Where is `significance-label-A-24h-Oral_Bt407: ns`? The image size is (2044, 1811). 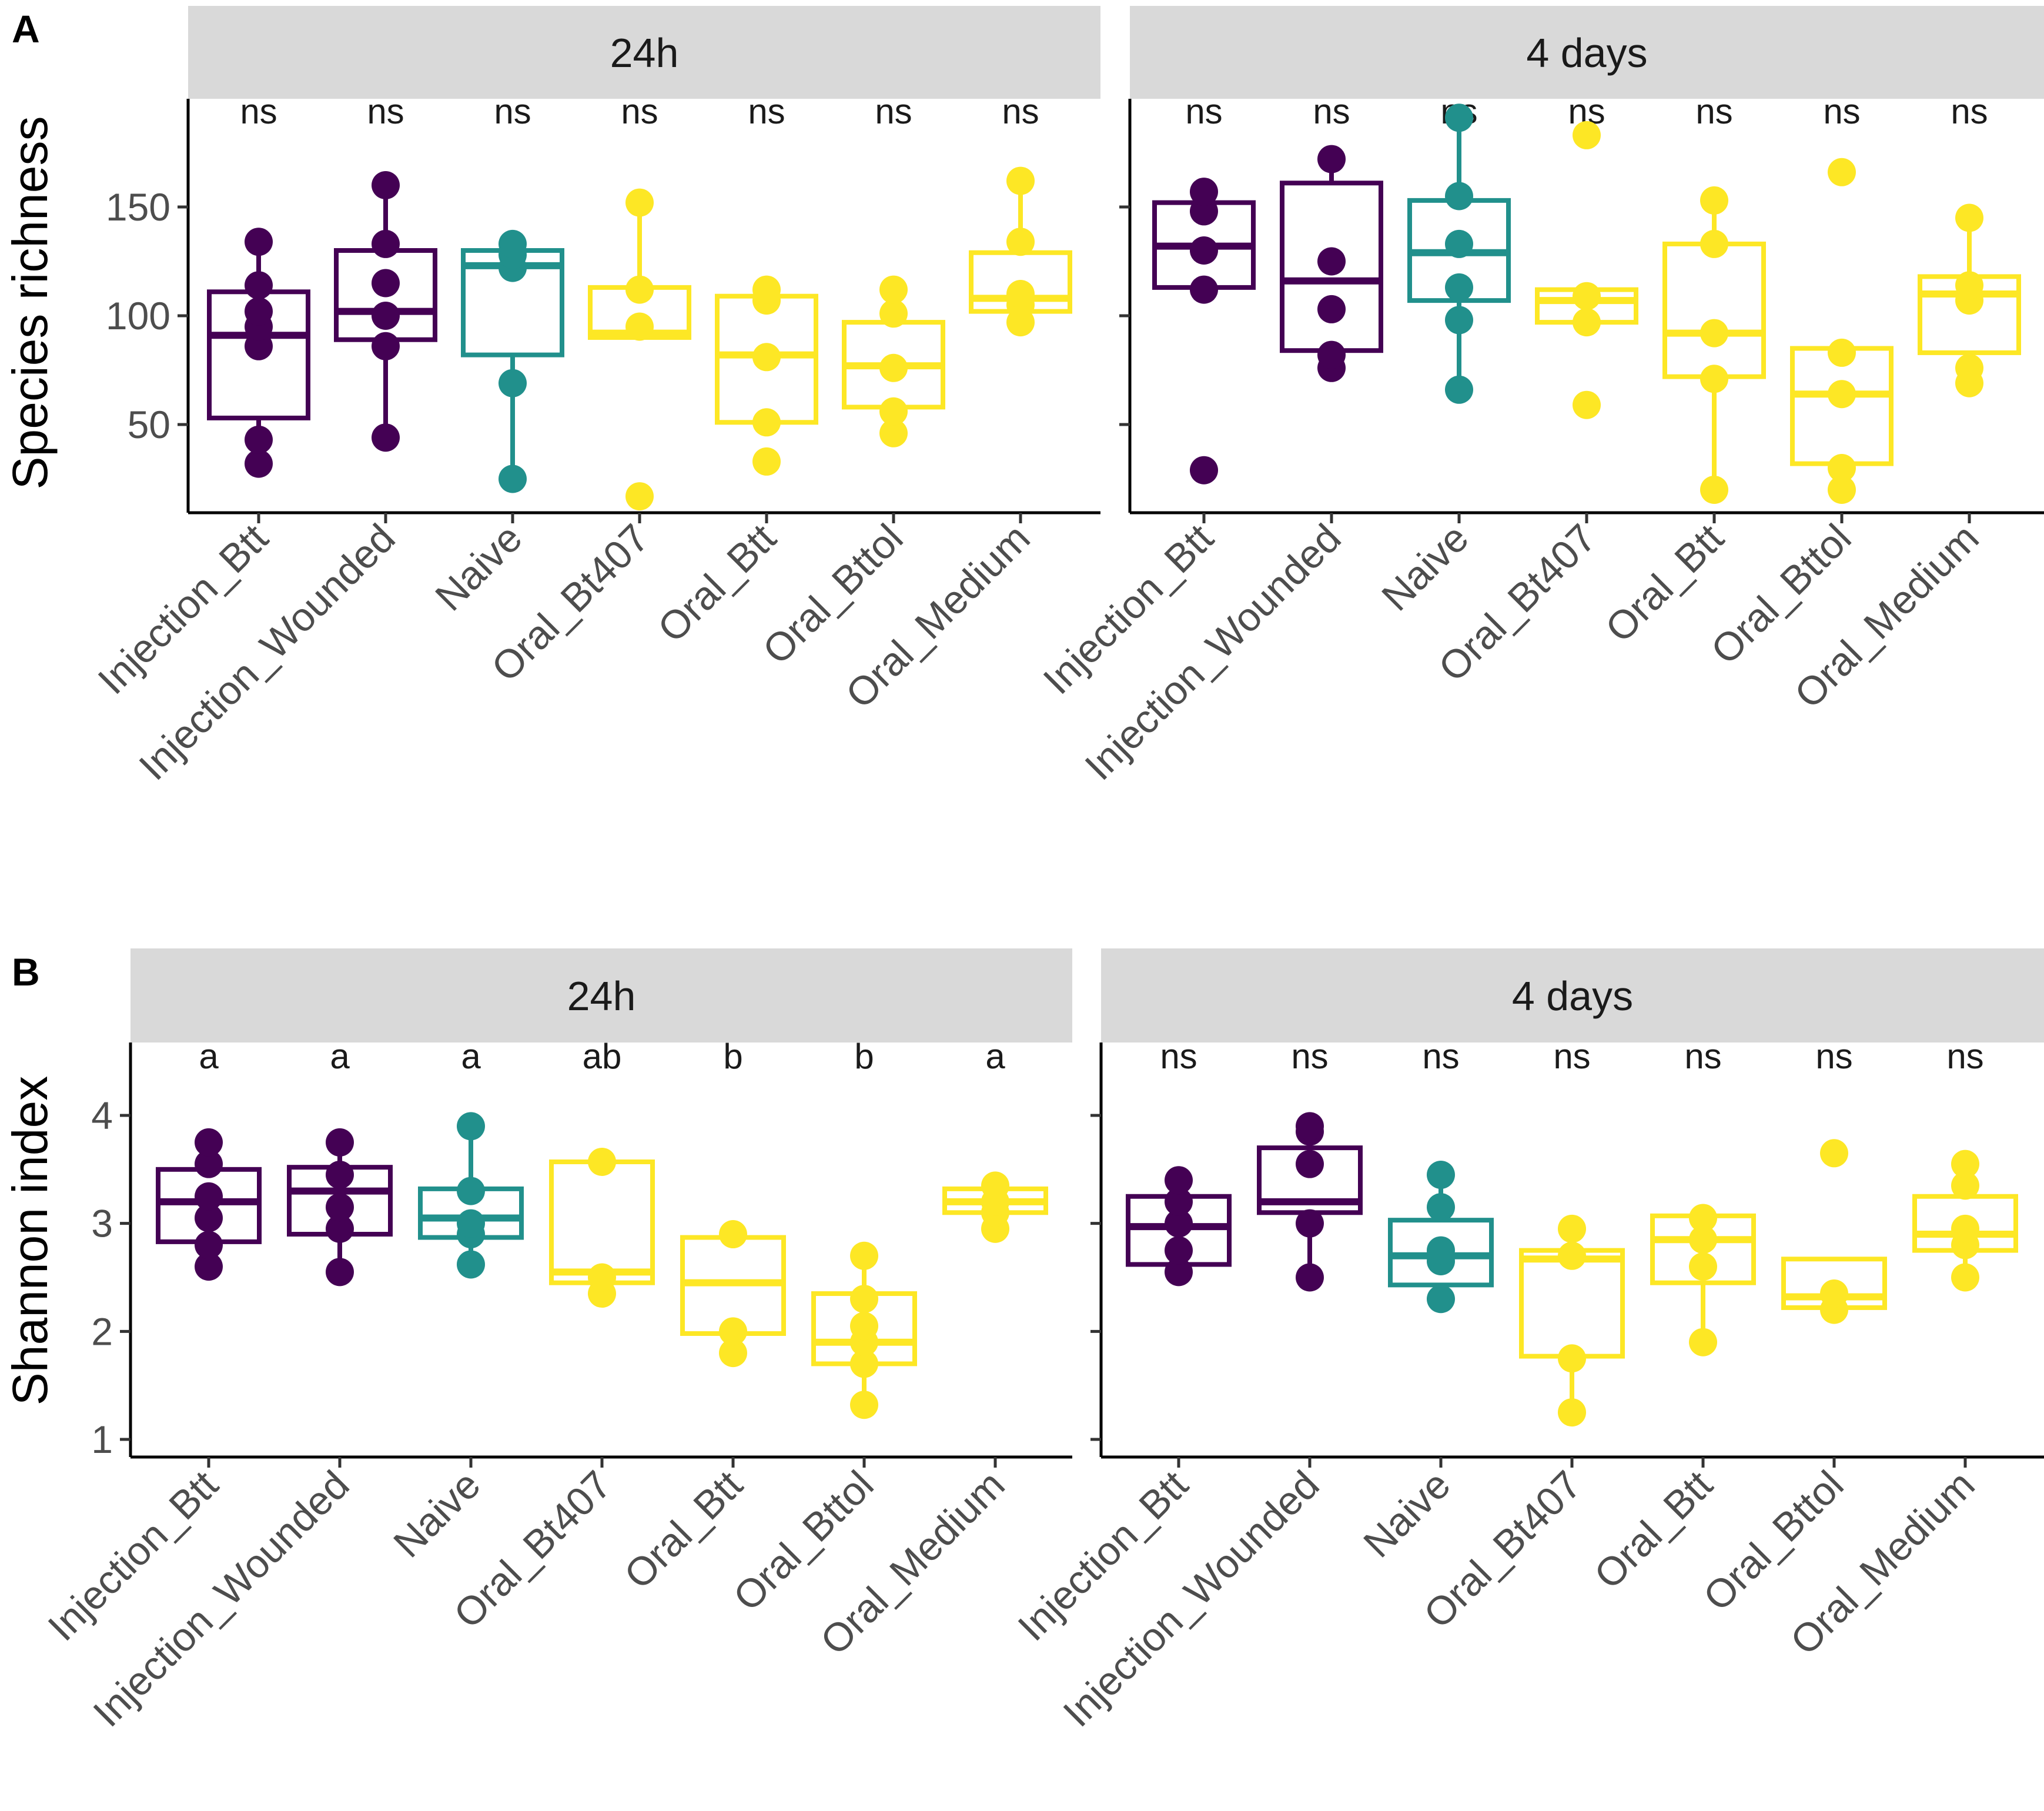
significance-label-A-24h-Oral_Bt407: ns is located at coordinates (640, 111).